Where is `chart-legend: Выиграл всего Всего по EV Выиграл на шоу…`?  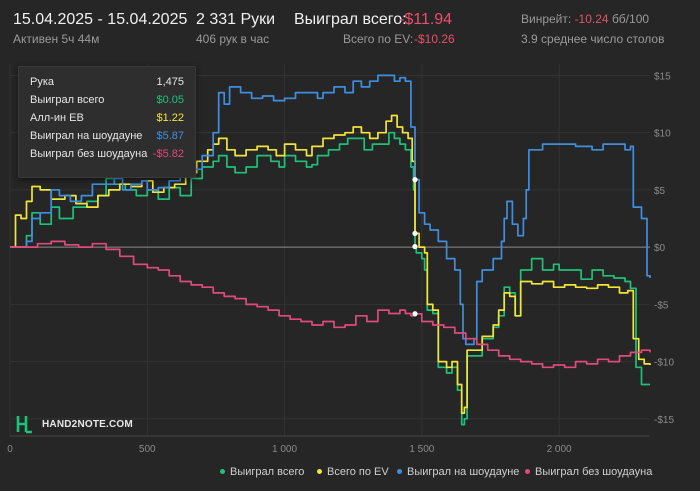 chart-legend: Выиграл всего Всего по EV Выиграл на шоу… is located at coordinates (450, 474).